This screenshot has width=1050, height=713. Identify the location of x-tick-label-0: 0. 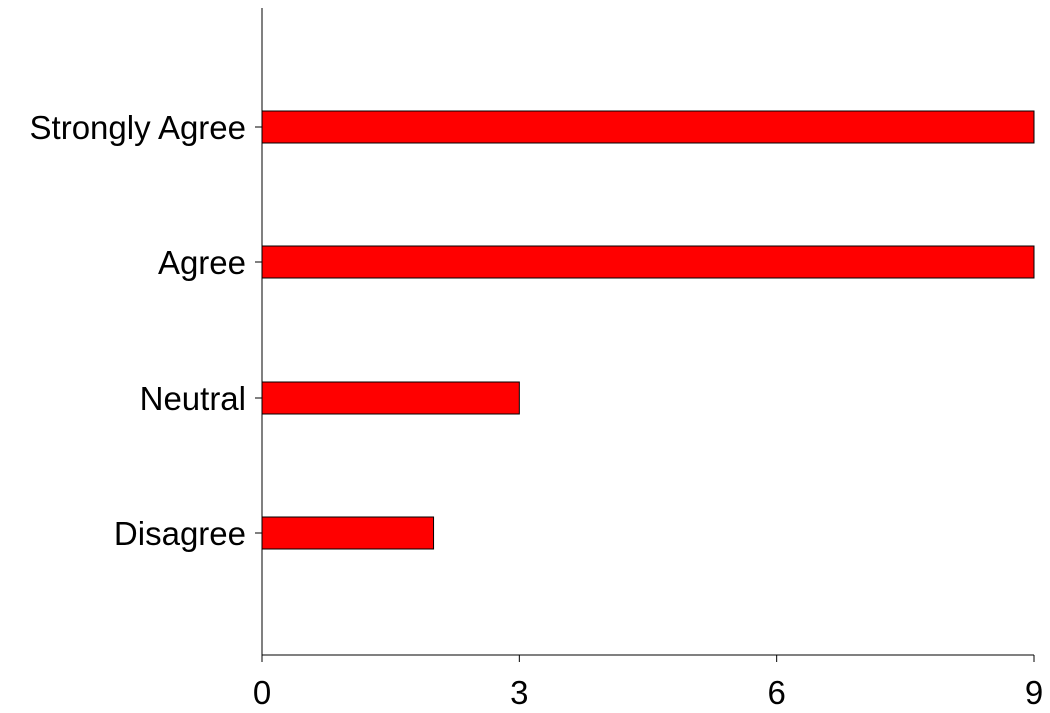
(262, 692).